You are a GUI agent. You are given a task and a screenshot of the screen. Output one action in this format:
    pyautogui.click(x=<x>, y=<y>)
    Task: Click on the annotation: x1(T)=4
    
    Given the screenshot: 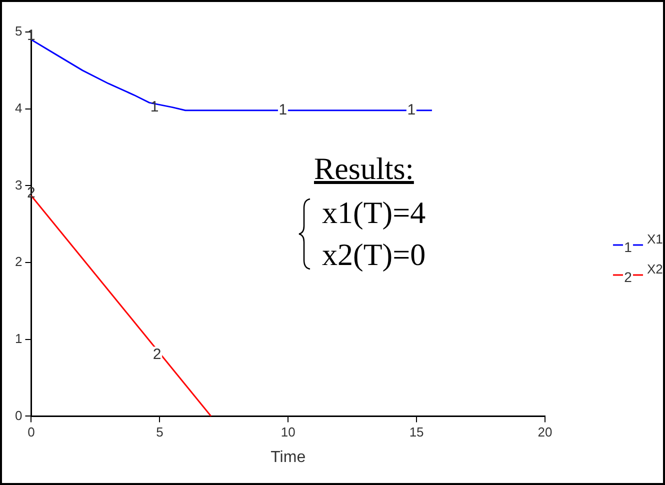 What is the action you would take?
    pyautogui.click(x=374, y=213)
    